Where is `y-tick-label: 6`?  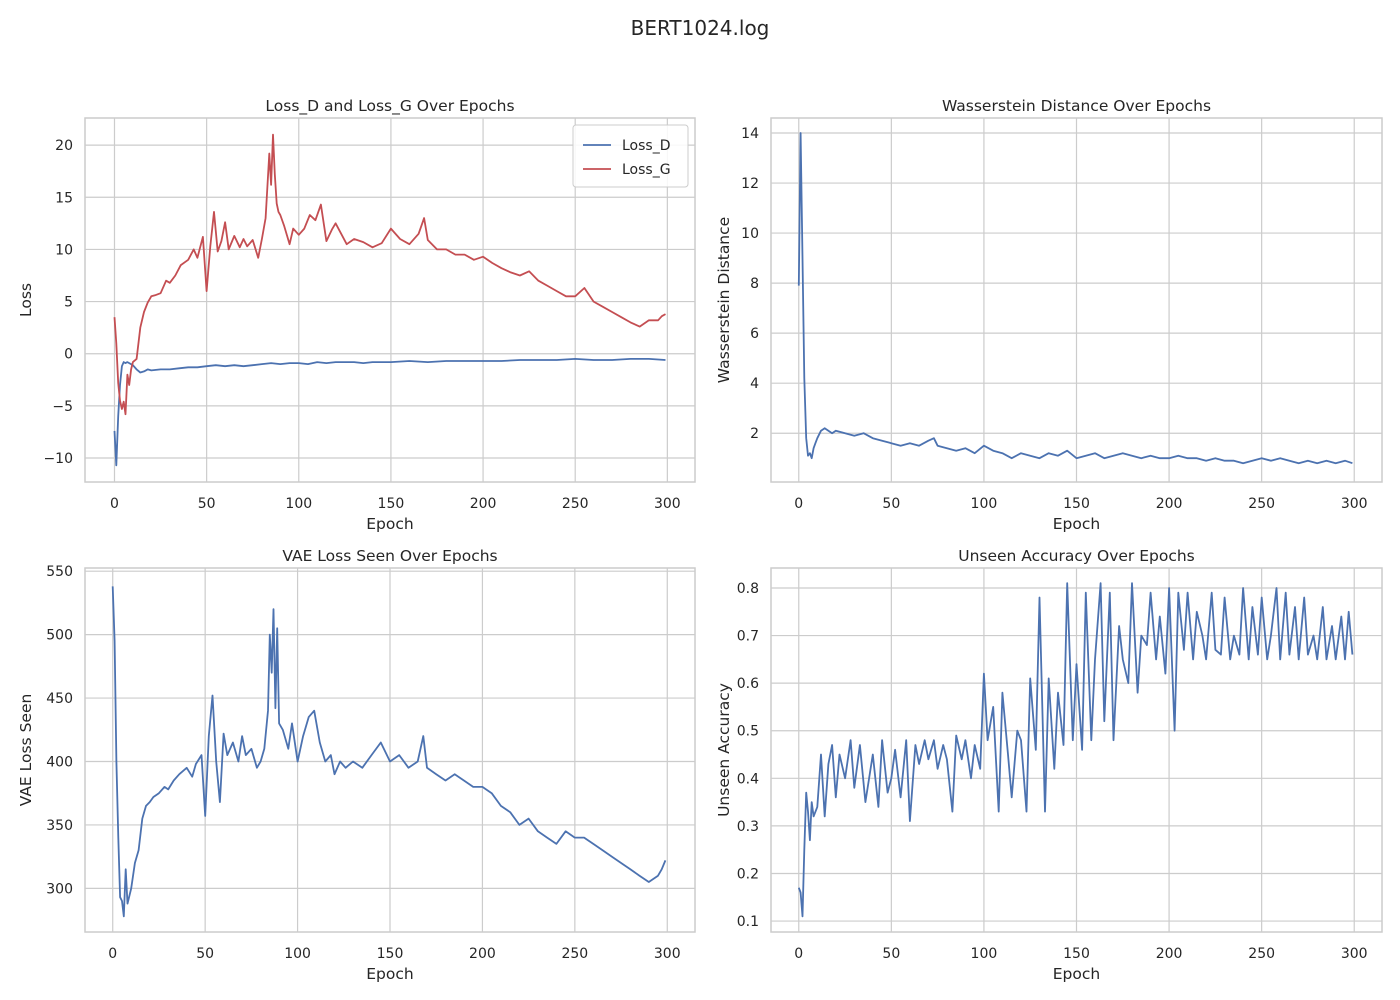
y-tick-label: 6 is located at coordinates (754, 334).